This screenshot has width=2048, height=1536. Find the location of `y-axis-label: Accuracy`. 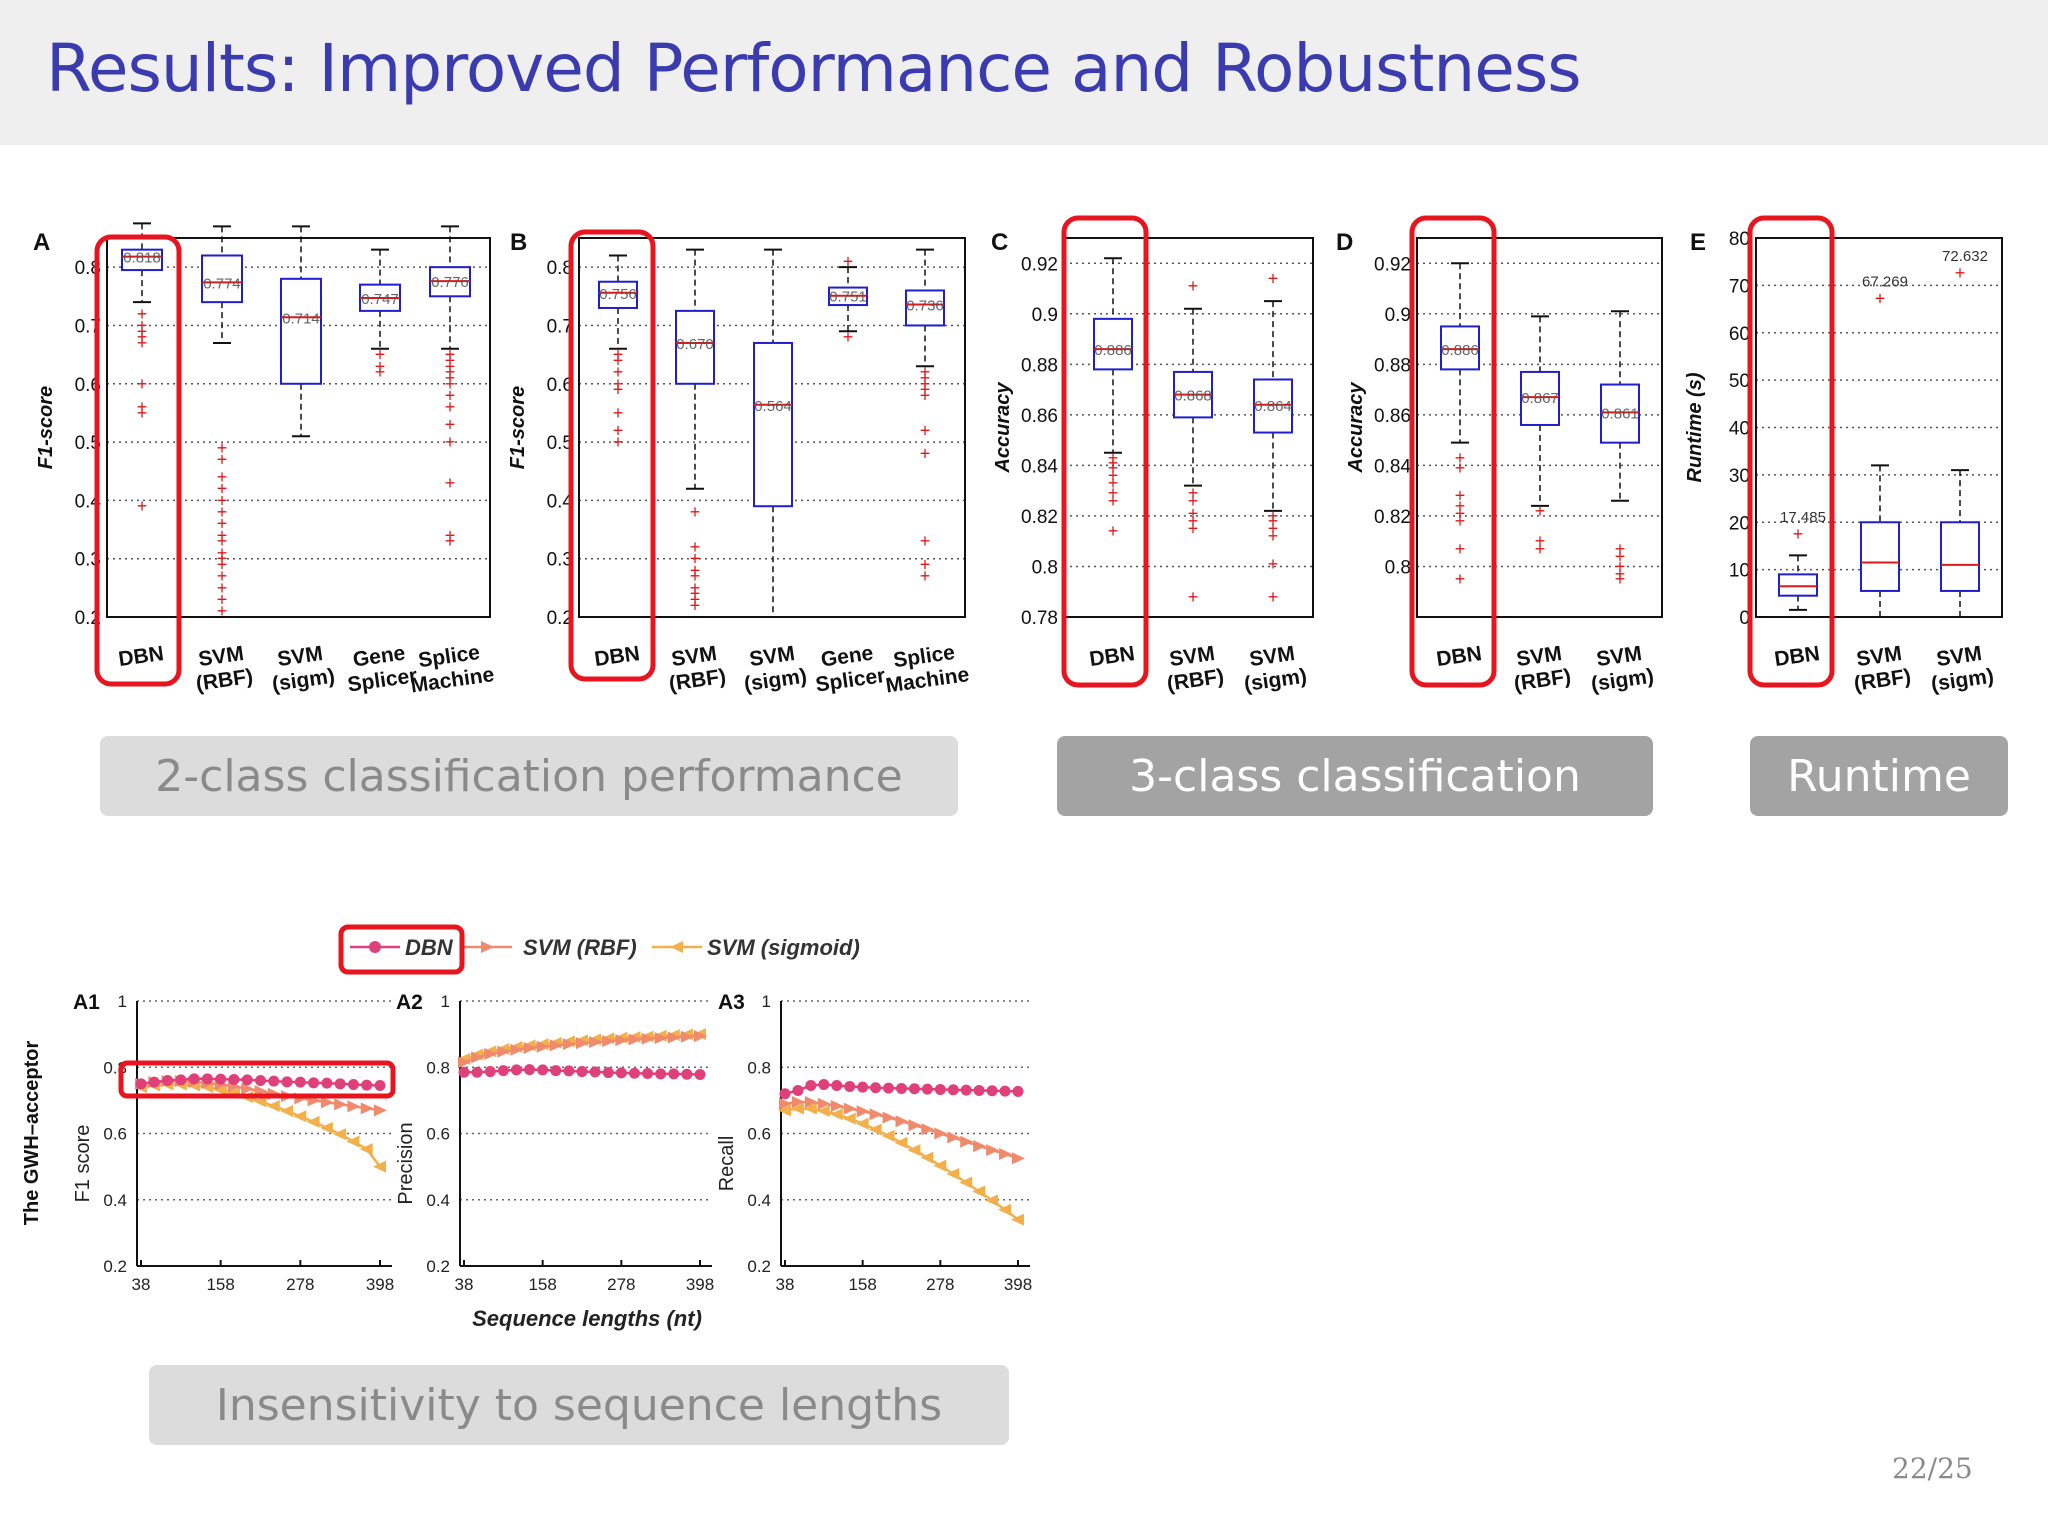

y-axis-label: Accuracy is located at coordinates (1356, 428).